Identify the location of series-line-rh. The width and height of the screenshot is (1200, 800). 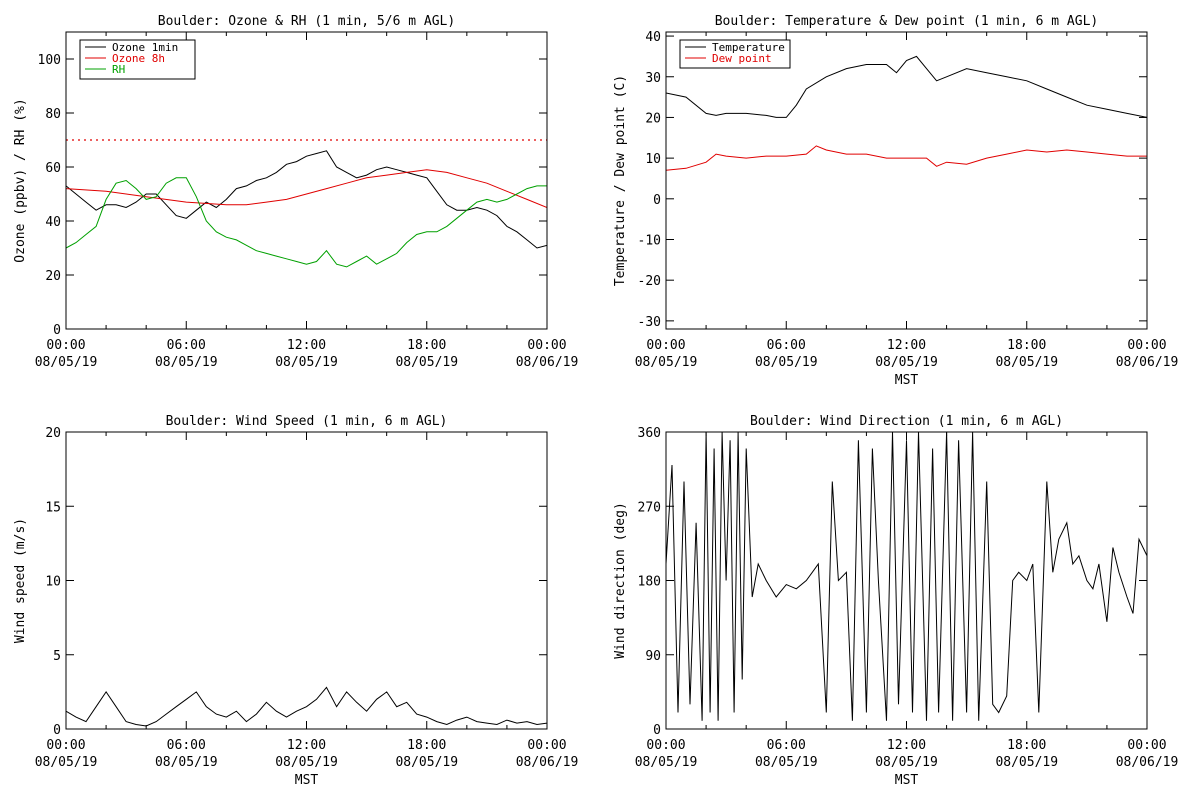
(306, 222).